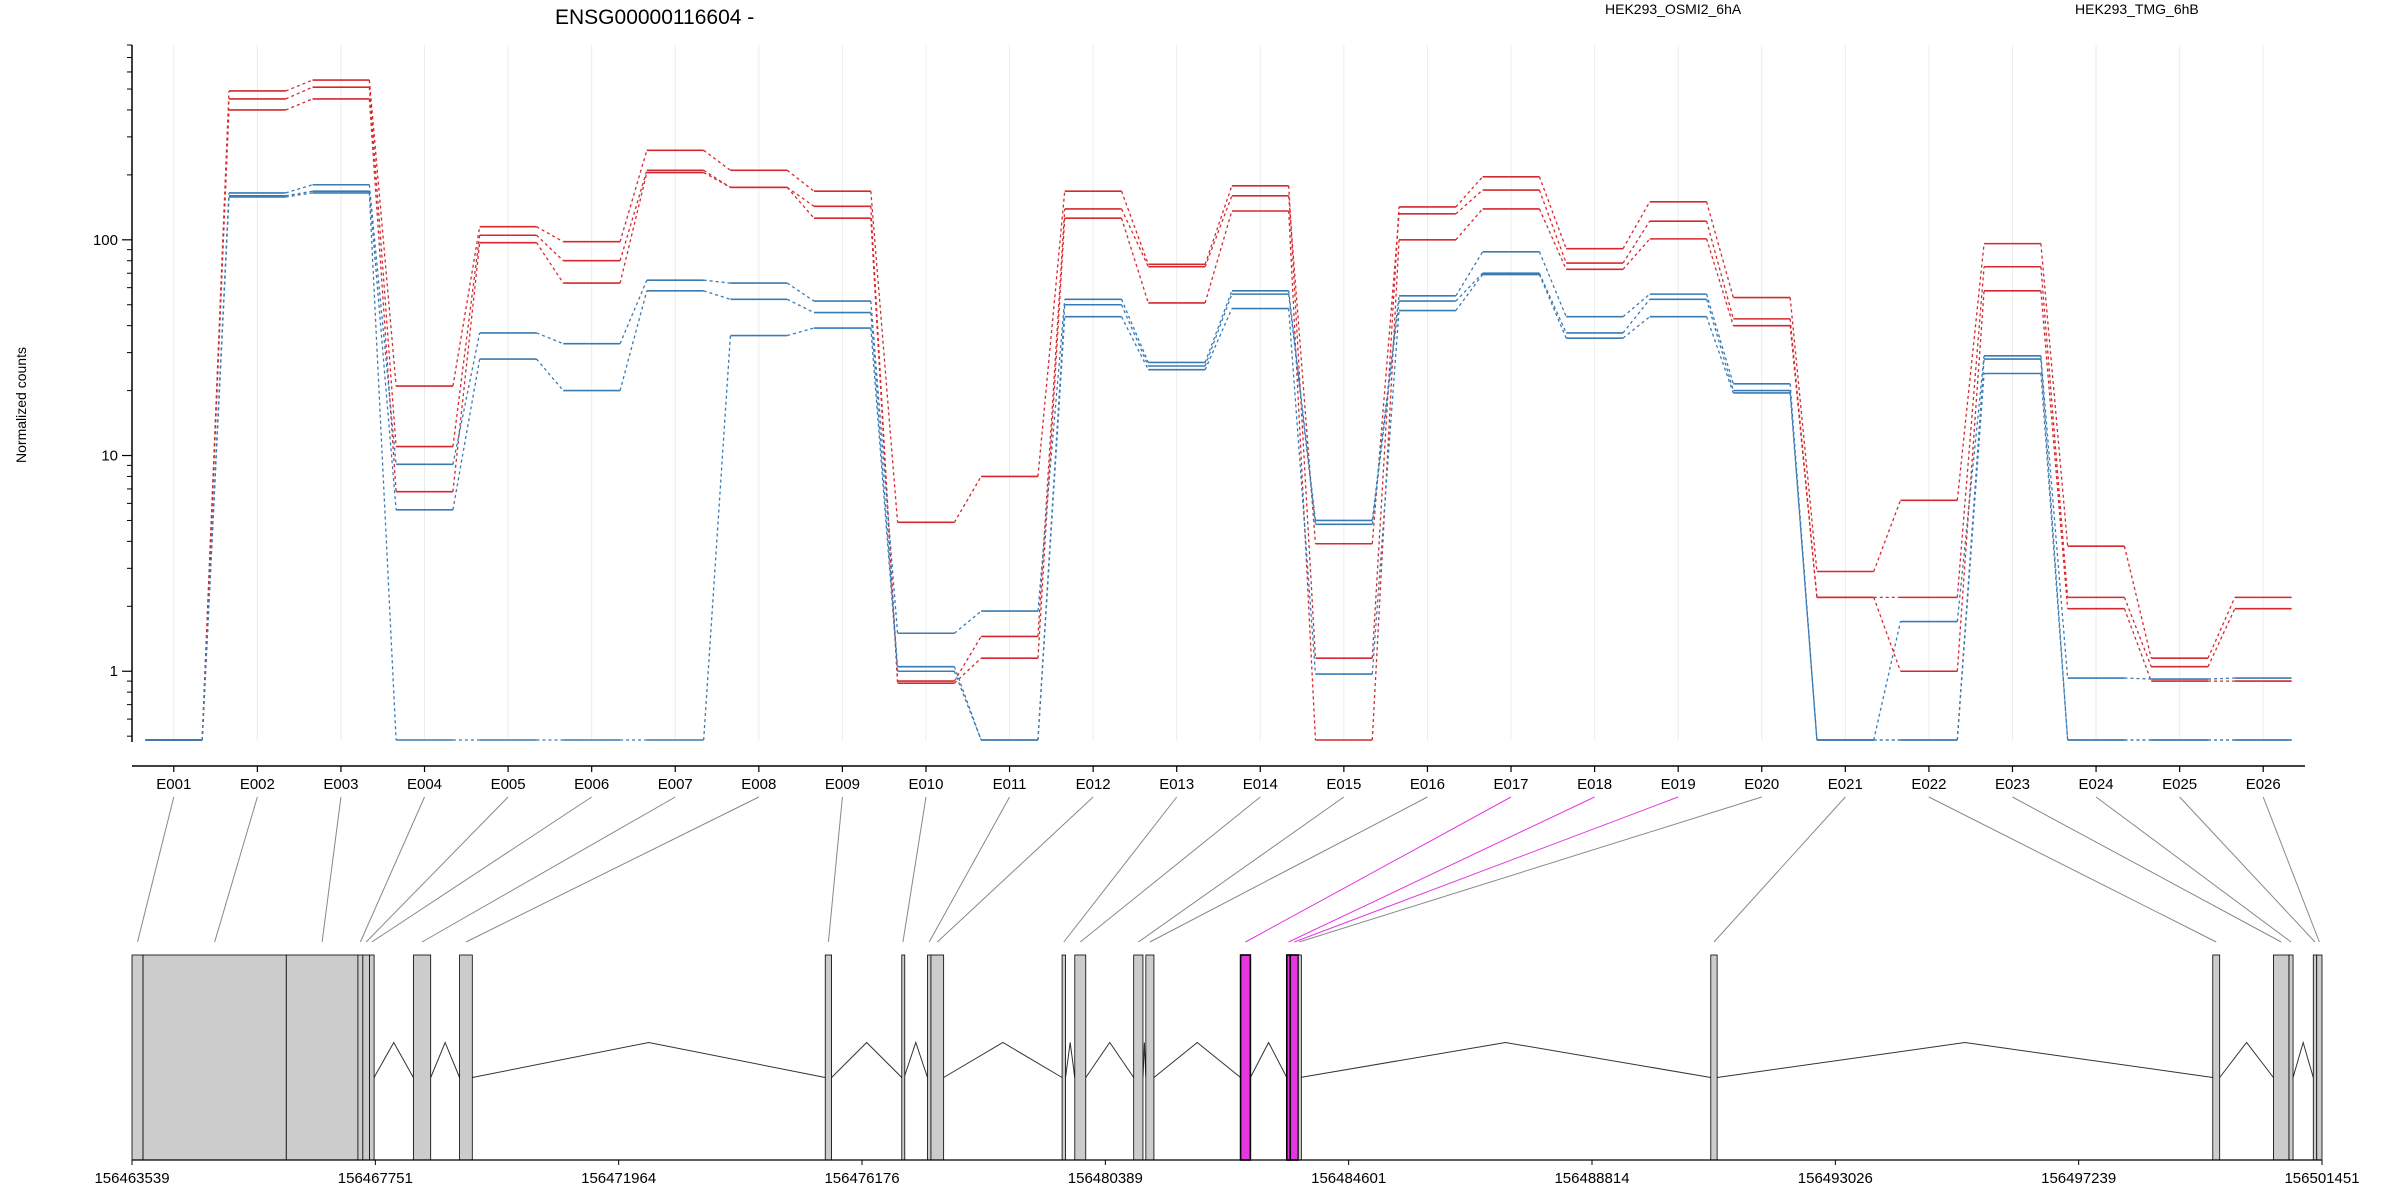 The height and width of the screenshot is (1200, 2400). What do you see at coordinates (340, 784) in the screenshot?
I see `x-tick-label: E003` at bounding box center [340, 784].